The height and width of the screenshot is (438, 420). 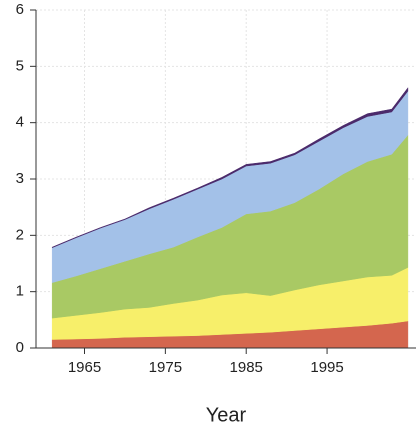 I want to click on y-tick-label: 4, so click(x=20, y=122).